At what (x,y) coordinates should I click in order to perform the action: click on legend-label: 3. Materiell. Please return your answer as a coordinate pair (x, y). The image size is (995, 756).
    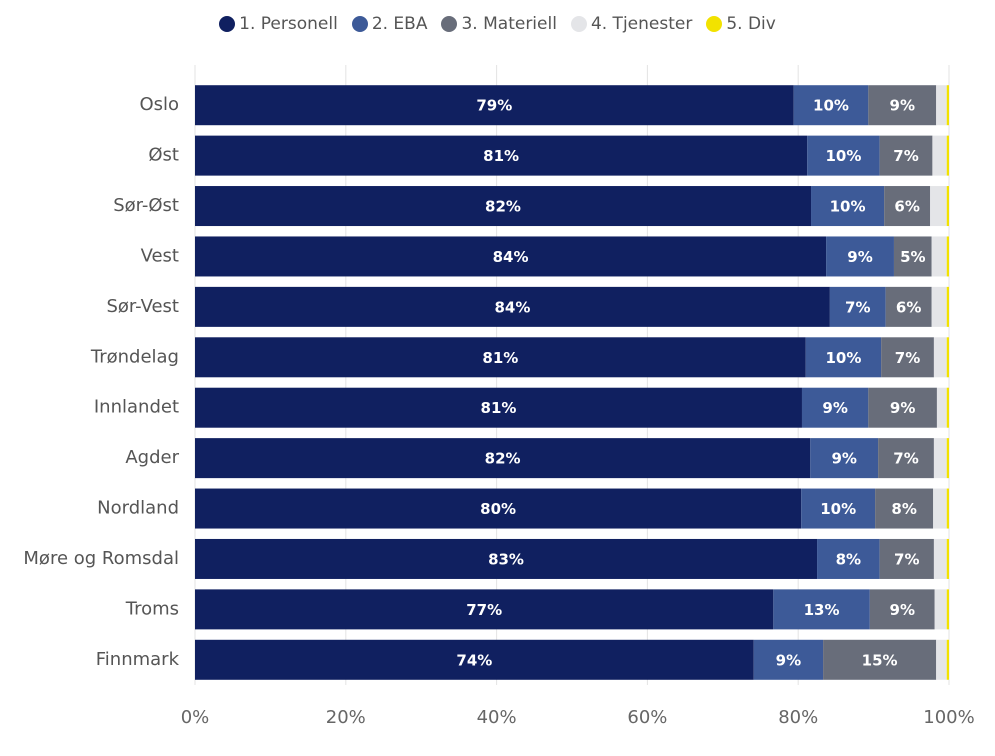
    Looking at the image, I should click on (509, 24).